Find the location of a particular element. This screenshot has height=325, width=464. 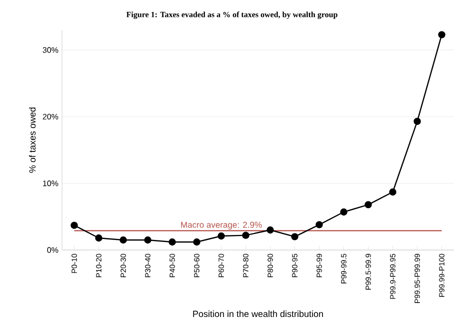

y-tick-label: 0% is located at coordinates (52, 250).